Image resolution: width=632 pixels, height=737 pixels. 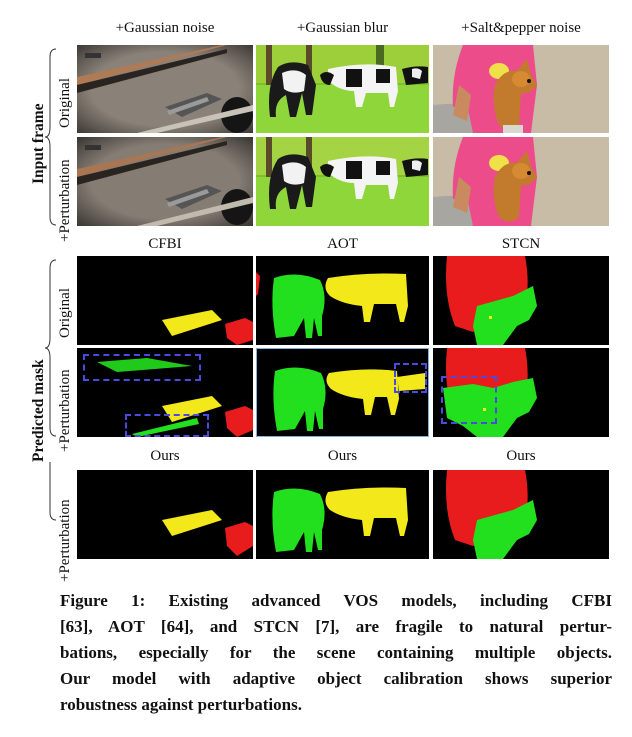 I want to click on column-title-cfbi: CFBI, so click(x=165, y=244).